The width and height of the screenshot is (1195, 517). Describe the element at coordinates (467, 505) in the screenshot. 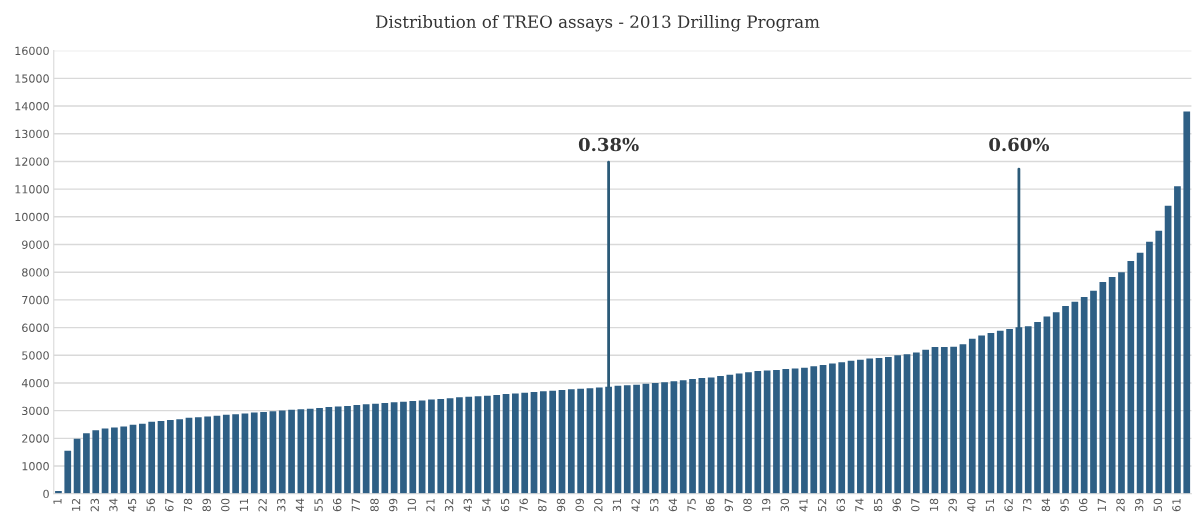

I see `x-tick-label: 43` at that location.